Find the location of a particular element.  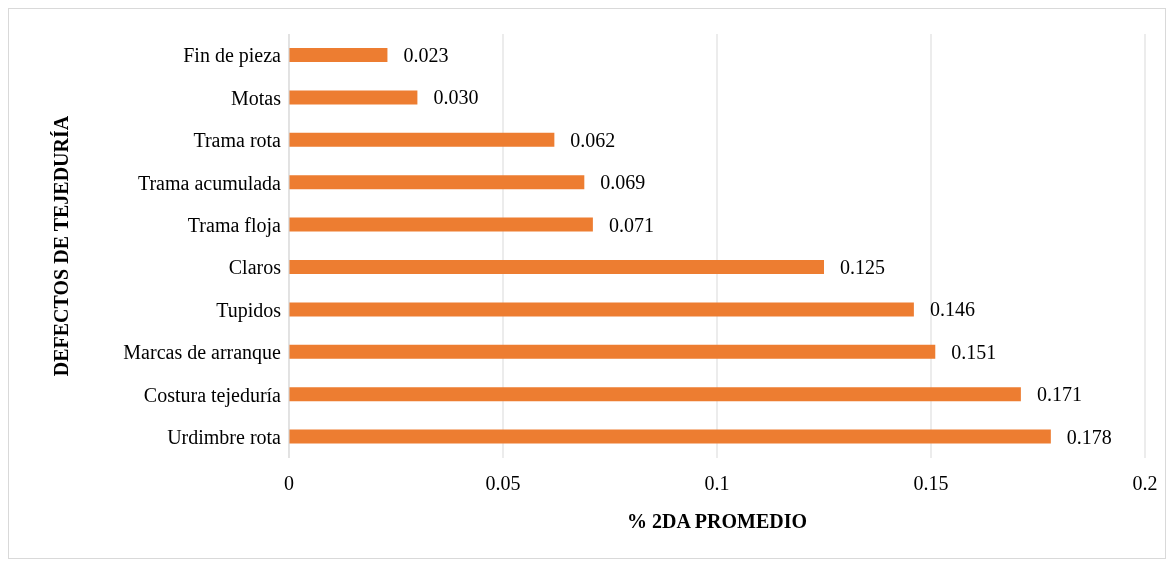

y-tick-label: Trama rota is located at coordinates (237, 140).